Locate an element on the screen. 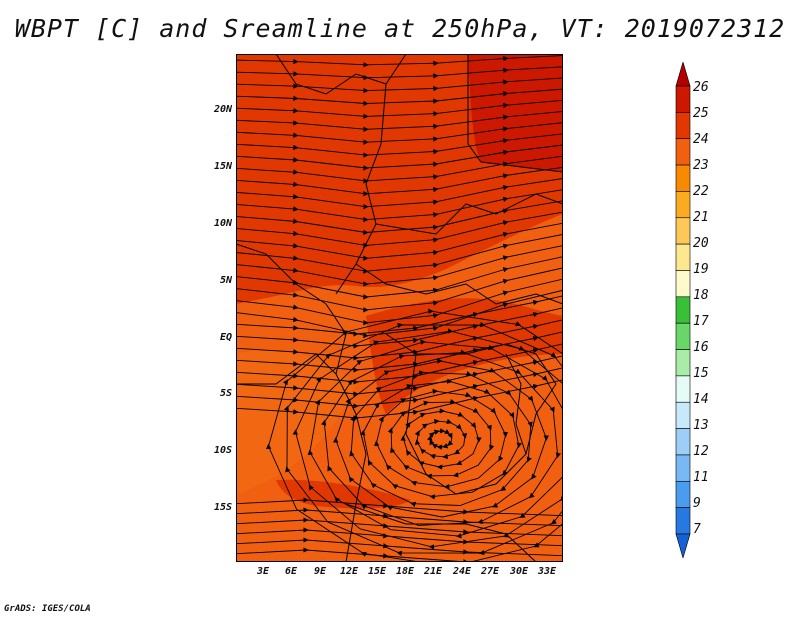 This screenshot has width=800, height=618. colorbar-label-12: 12 is located at coordinates (701, 451).